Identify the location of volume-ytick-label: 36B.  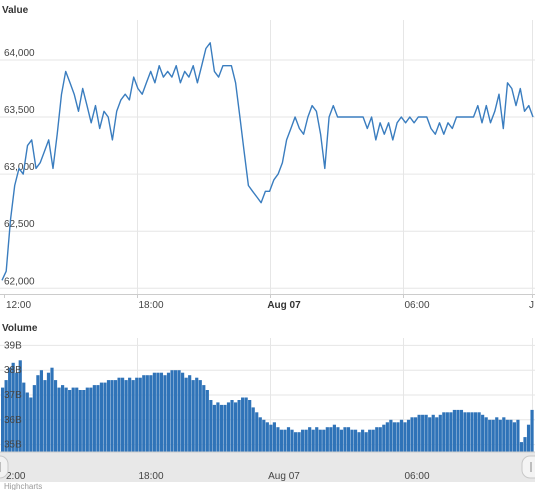
(13, 420).